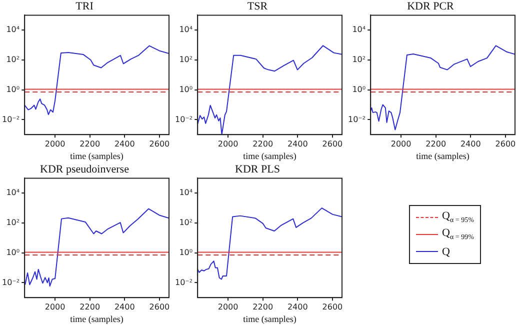  I want to click on chart-title: KDR PCR, so click(431, 6).